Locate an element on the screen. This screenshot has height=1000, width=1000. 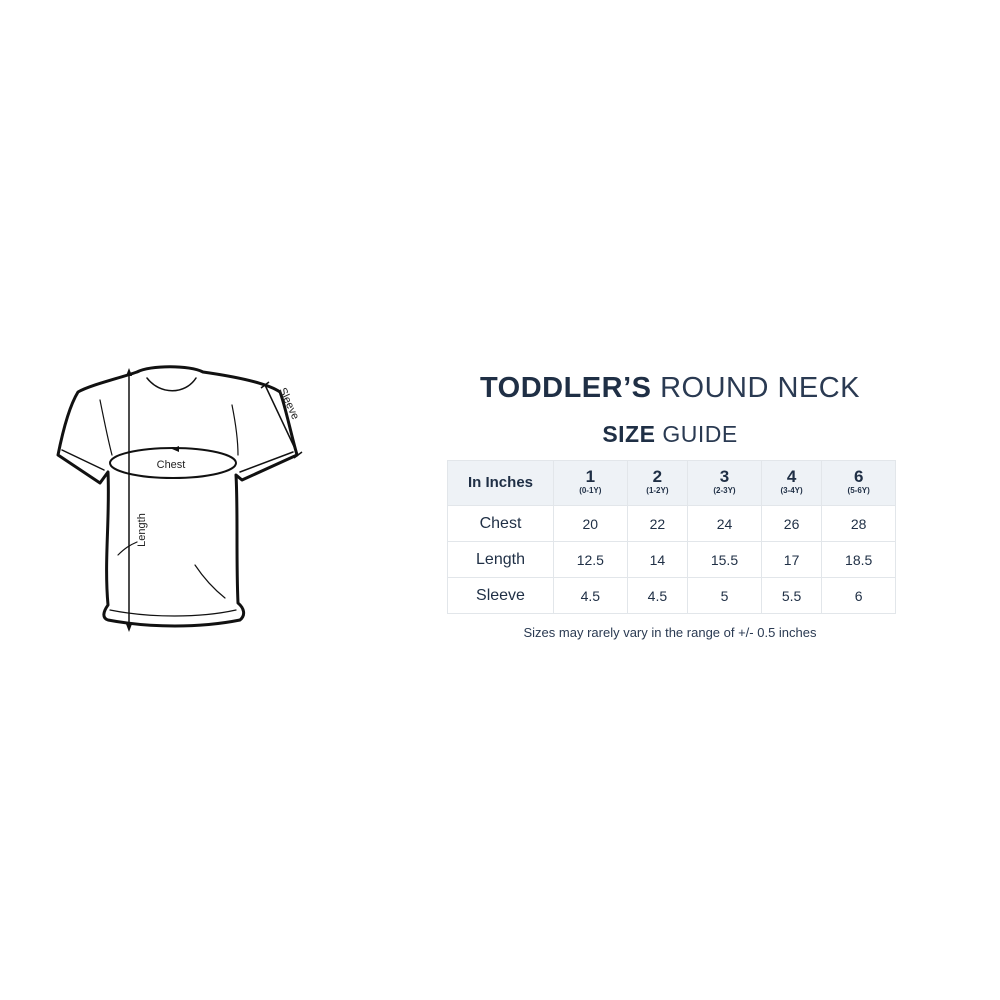
table-cell: 6 is located at coordinates (858, 595).